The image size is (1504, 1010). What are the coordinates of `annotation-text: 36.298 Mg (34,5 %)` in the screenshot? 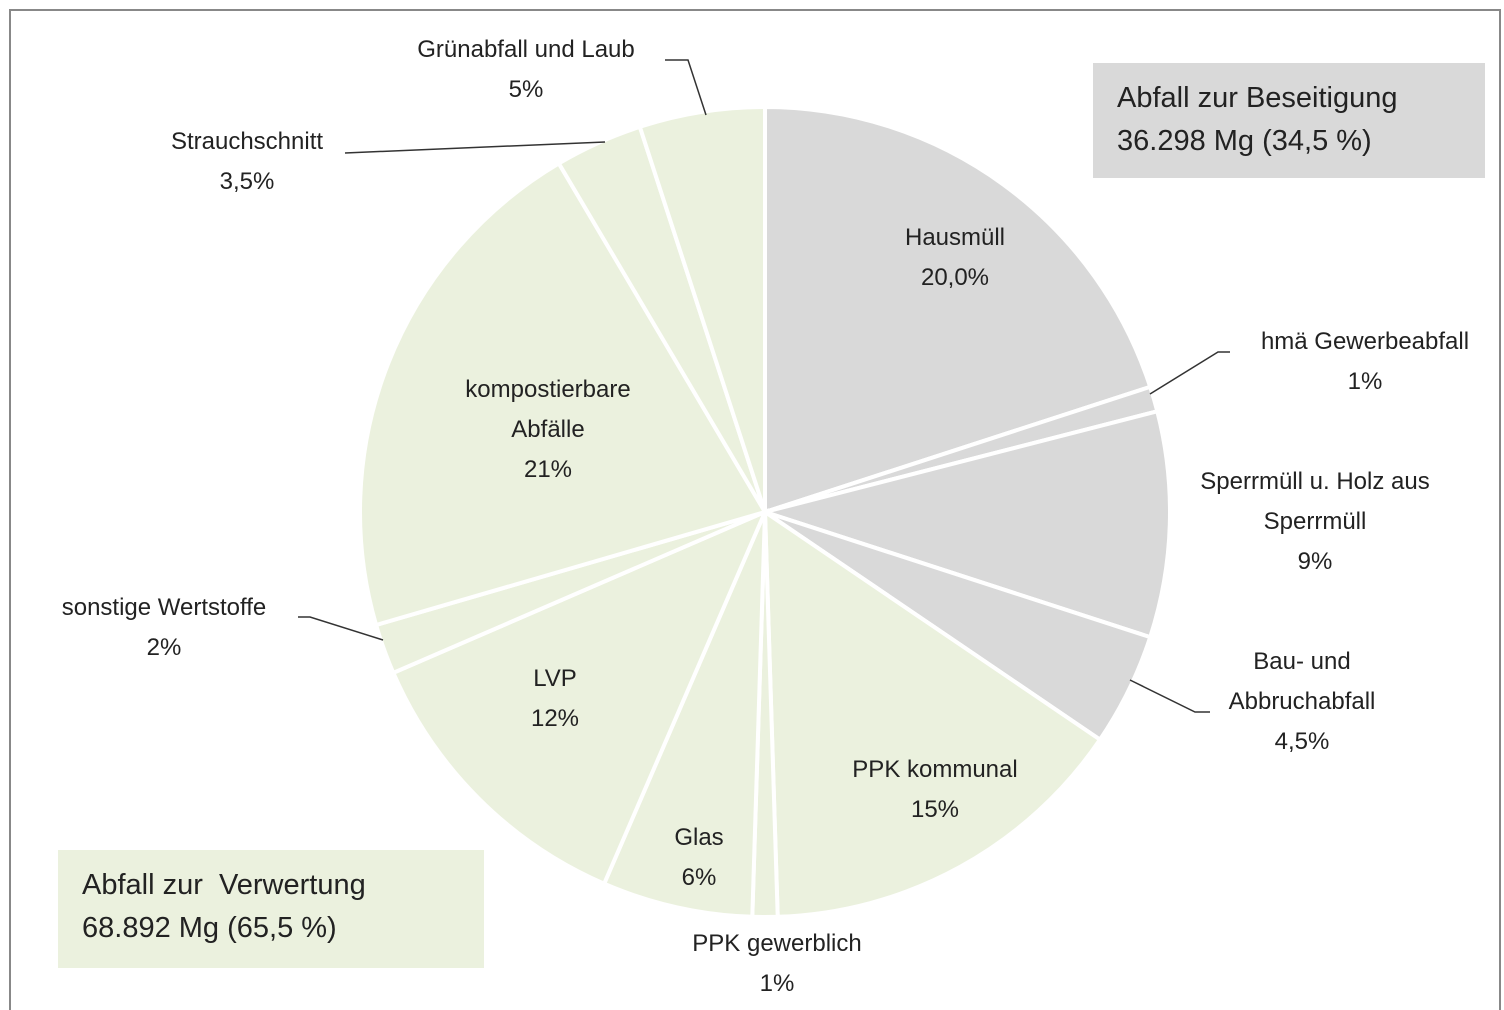 It's located at (1244, 141).